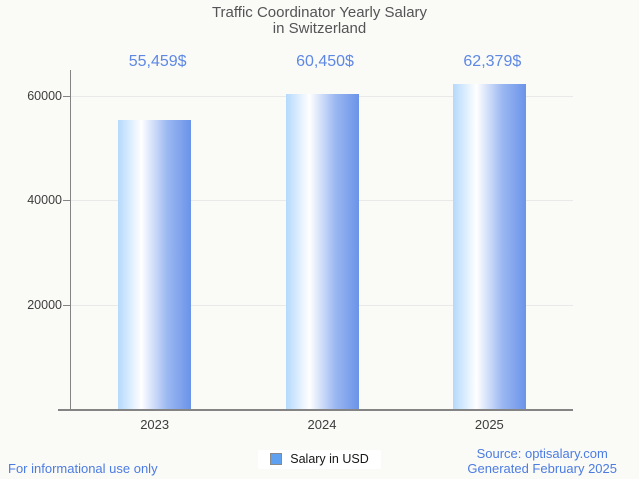 The width and height of the screenshot is (639, 479). I want to click on y-axis-label-60000: 60000, so click(44, 96).